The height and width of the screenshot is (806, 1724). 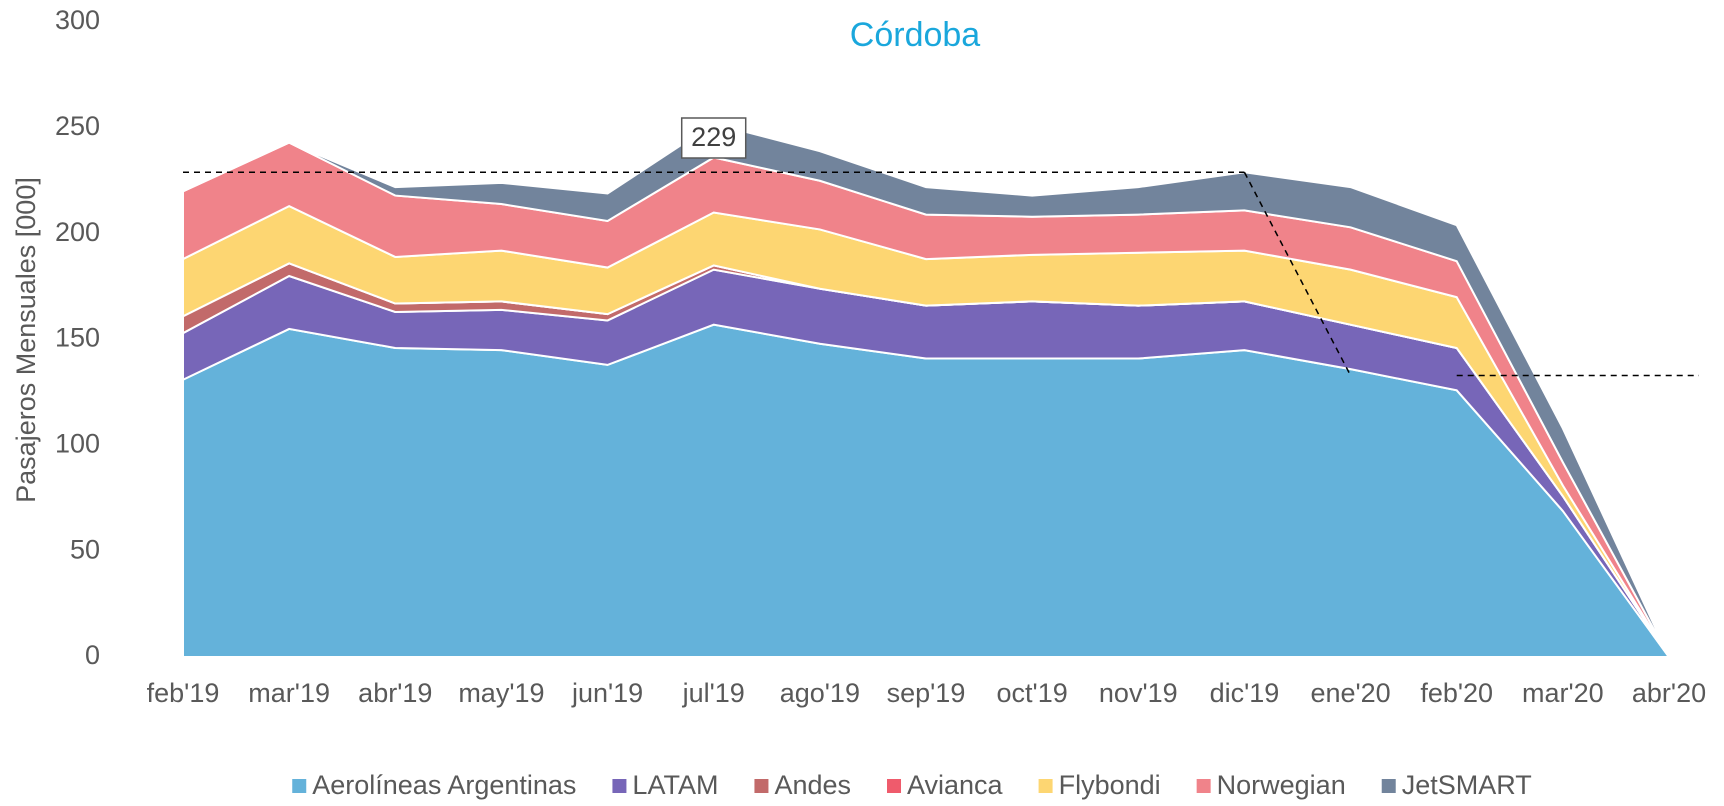 I want to click on legend-label: LATAM, so click(x=675, y=785).